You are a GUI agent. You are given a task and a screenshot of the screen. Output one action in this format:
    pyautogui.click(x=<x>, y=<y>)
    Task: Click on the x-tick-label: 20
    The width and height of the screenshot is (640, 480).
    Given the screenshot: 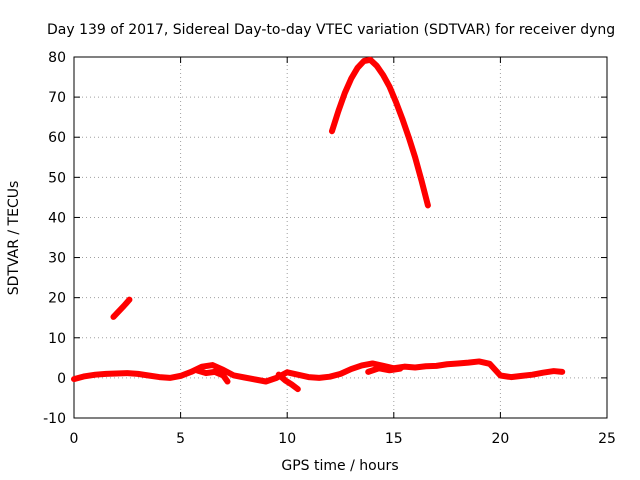 What is the action you would take?
    pyautogui.click(x=500, y=439)
    